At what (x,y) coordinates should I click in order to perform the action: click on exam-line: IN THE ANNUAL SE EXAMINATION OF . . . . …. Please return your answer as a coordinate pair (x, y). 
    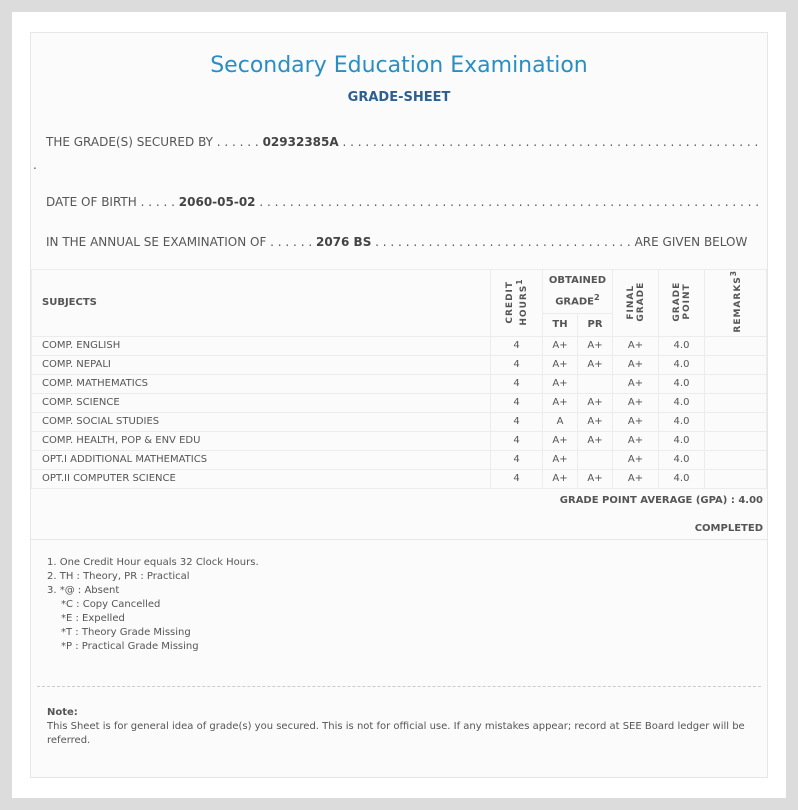
    Looking at the image, I should click on (403, 242).